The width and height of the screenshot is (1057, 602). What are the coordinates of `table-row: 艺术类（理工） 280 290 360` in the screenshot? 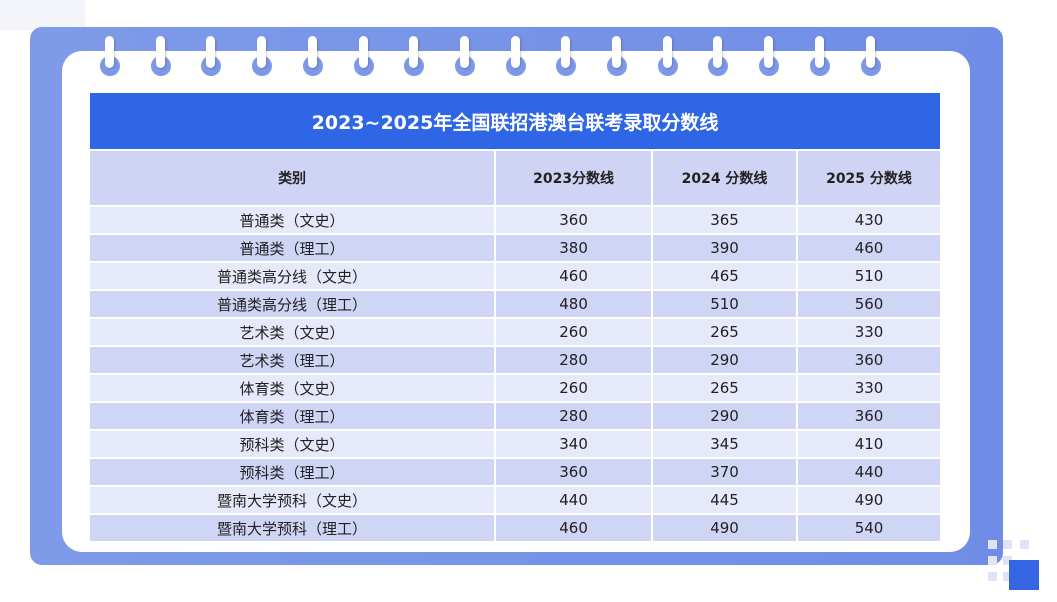 It's located at (515, 359).